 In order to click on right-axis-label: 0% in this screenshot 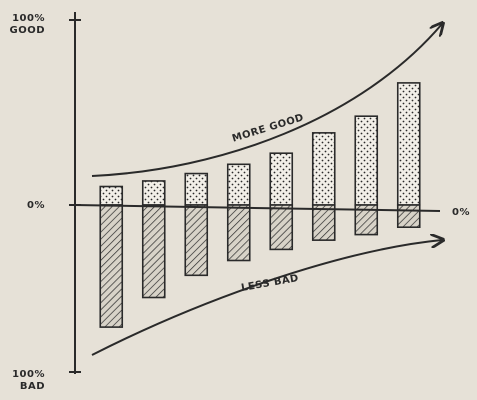, I will do `click(461, 212)`.